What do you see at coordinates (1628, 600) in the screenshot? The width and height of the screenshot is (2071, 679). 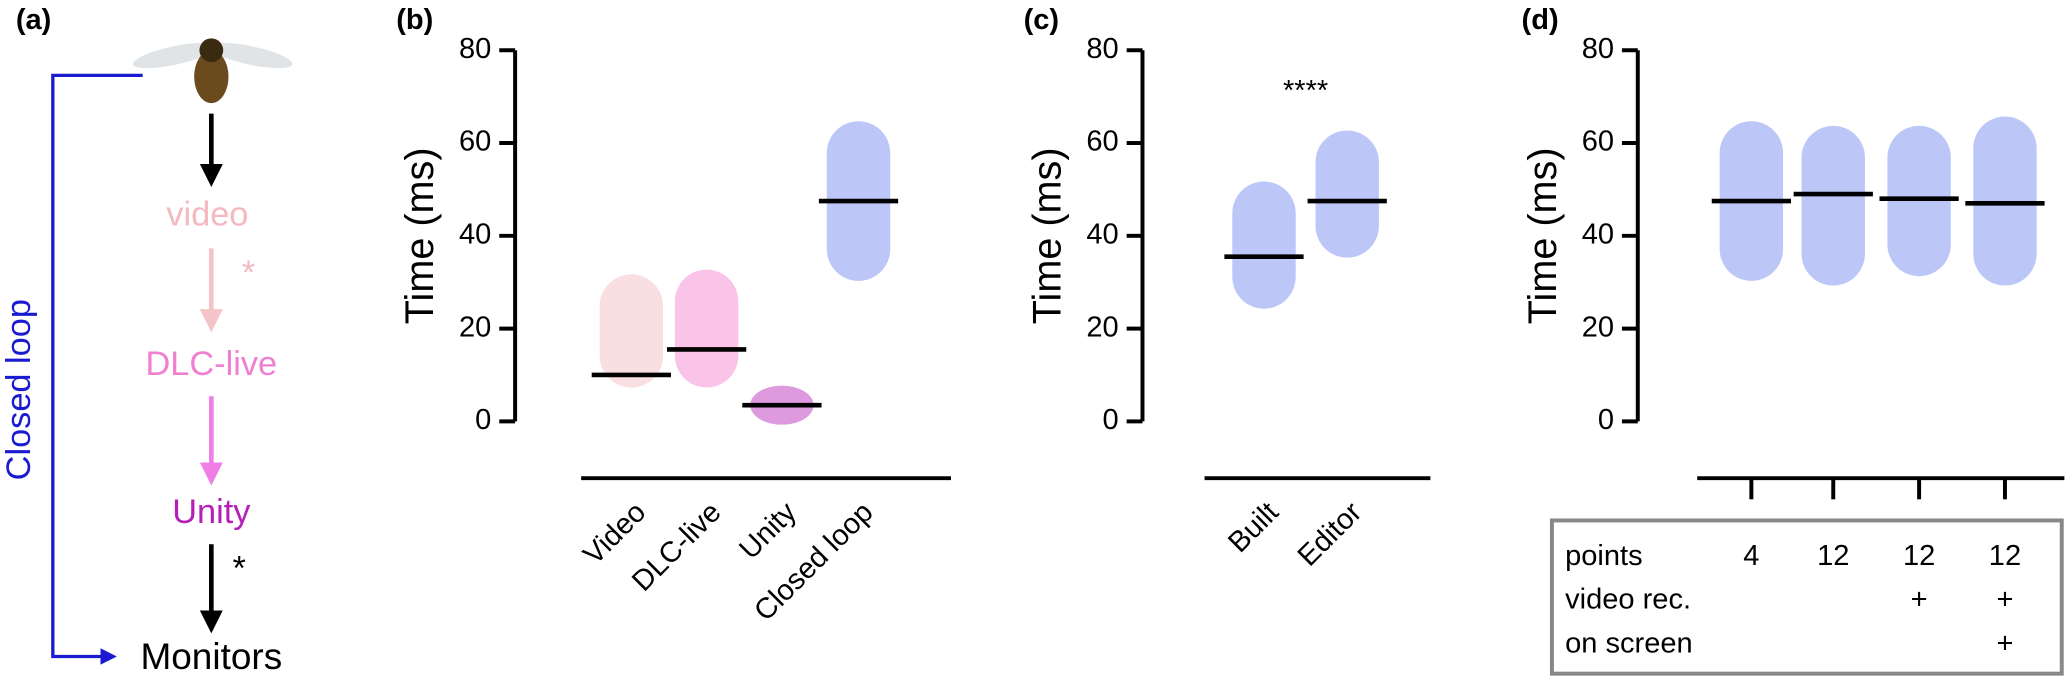 I see `table-cell: video rec.` at bounding box center [1628, 600].